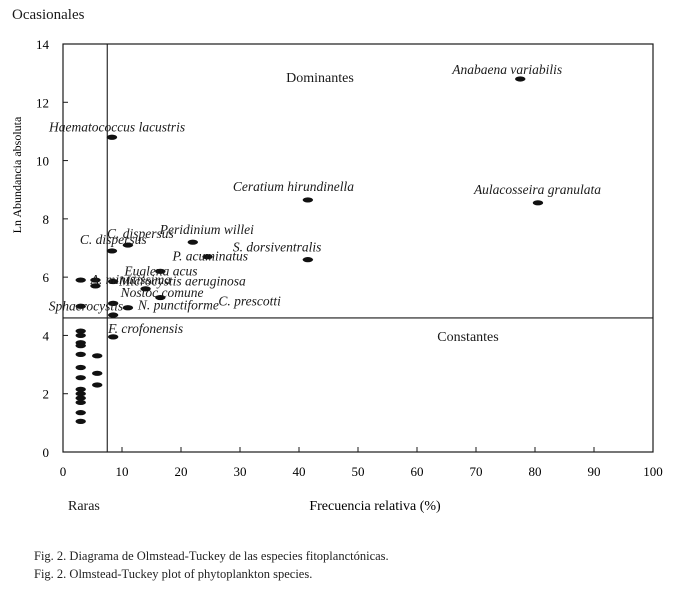 Image resolution: width=688 pixels, height=601 pixels. I want to click on point-label: Sphaerocystis, so click(86, 305).